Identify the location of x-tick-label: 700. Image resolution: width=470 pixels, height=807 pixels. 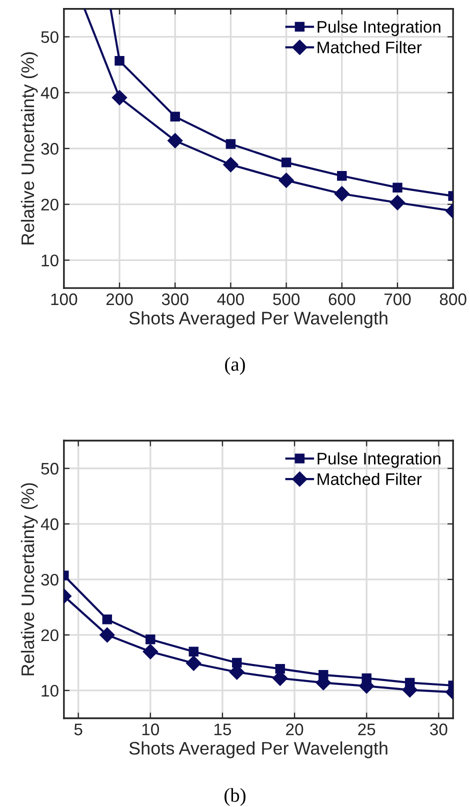
(397, 299).